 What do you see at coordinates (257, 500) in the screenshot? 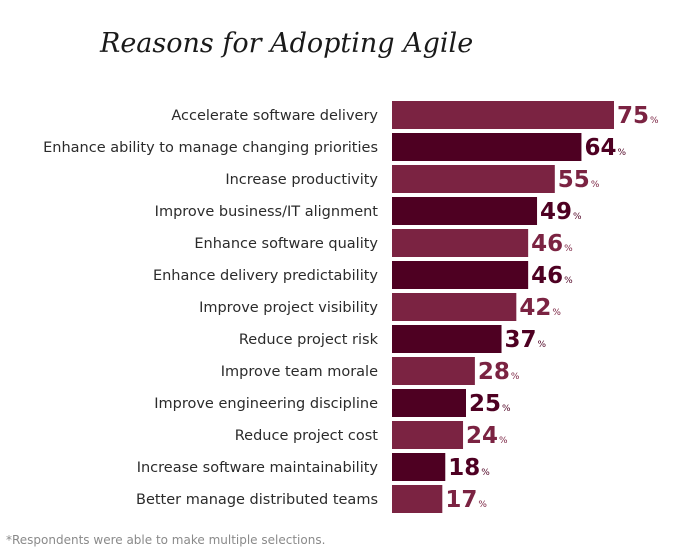
I see `category-label: Better manage distributed teams` at bounding box center [257, 500].